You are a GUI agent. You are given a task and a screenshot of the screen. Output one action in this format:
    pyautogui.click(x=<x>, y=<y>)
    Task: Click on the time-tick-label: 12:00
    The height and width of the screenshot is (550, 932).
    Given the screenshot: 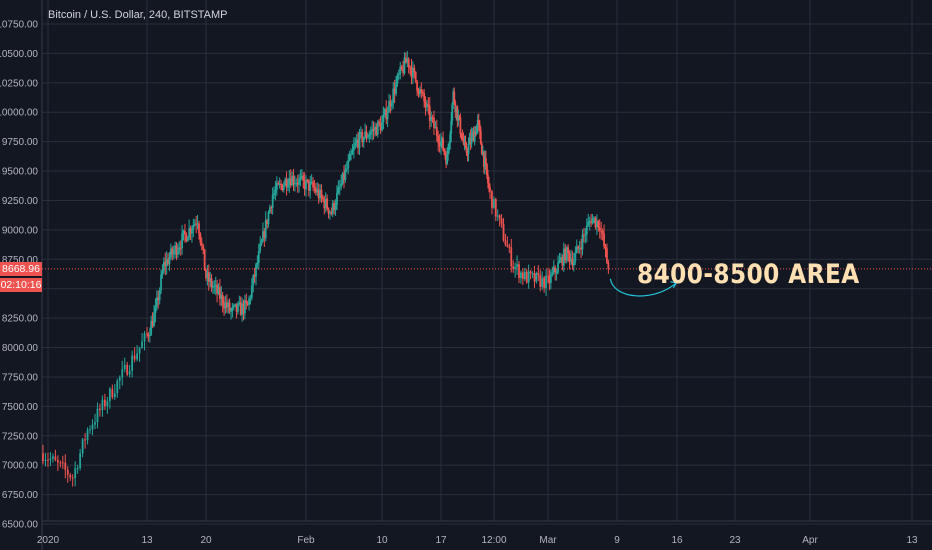 What is the action you would take?
    pyautogui.click(x=493, y=540)
    